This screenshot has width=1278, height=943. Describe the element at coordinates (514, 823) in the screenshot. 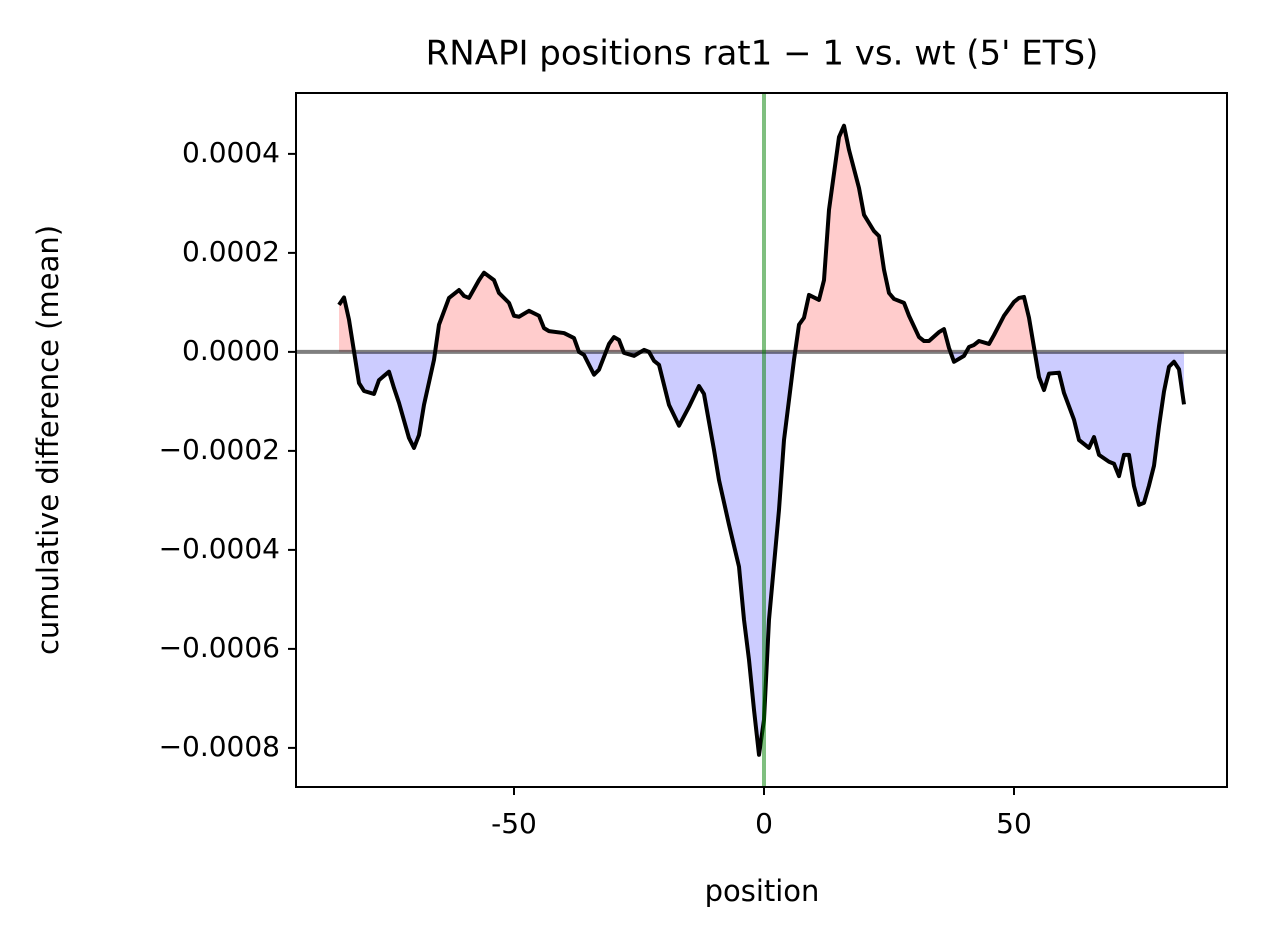

I see `x-tick-label: -50` at that location.